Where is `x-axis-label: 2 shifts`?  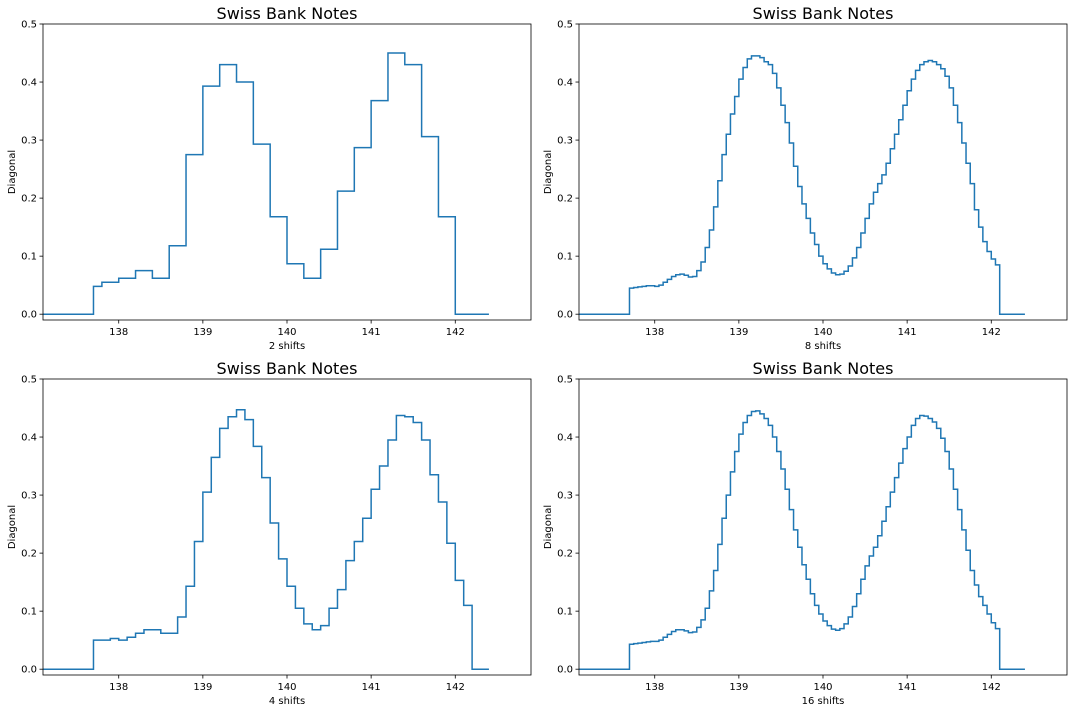
x-axis-label: 2 shifts is located at coordinates (287, 346).